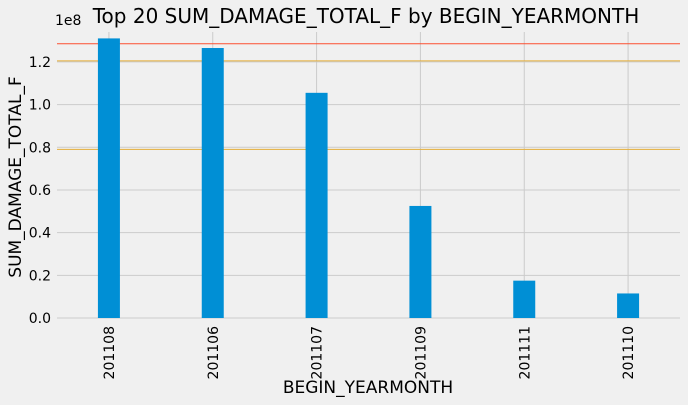  Describe the element at coordinates (421, 352) in the screenshot. I see `x-tick-label: 201109` at that location.